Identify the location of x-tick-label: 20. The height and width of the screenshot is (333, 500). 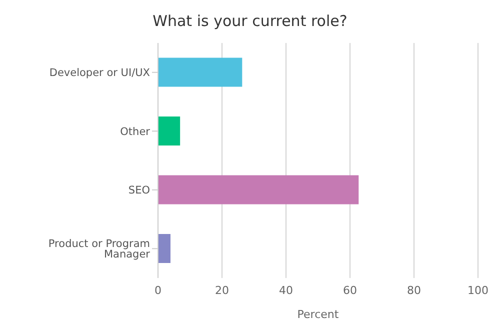
(222, 290).